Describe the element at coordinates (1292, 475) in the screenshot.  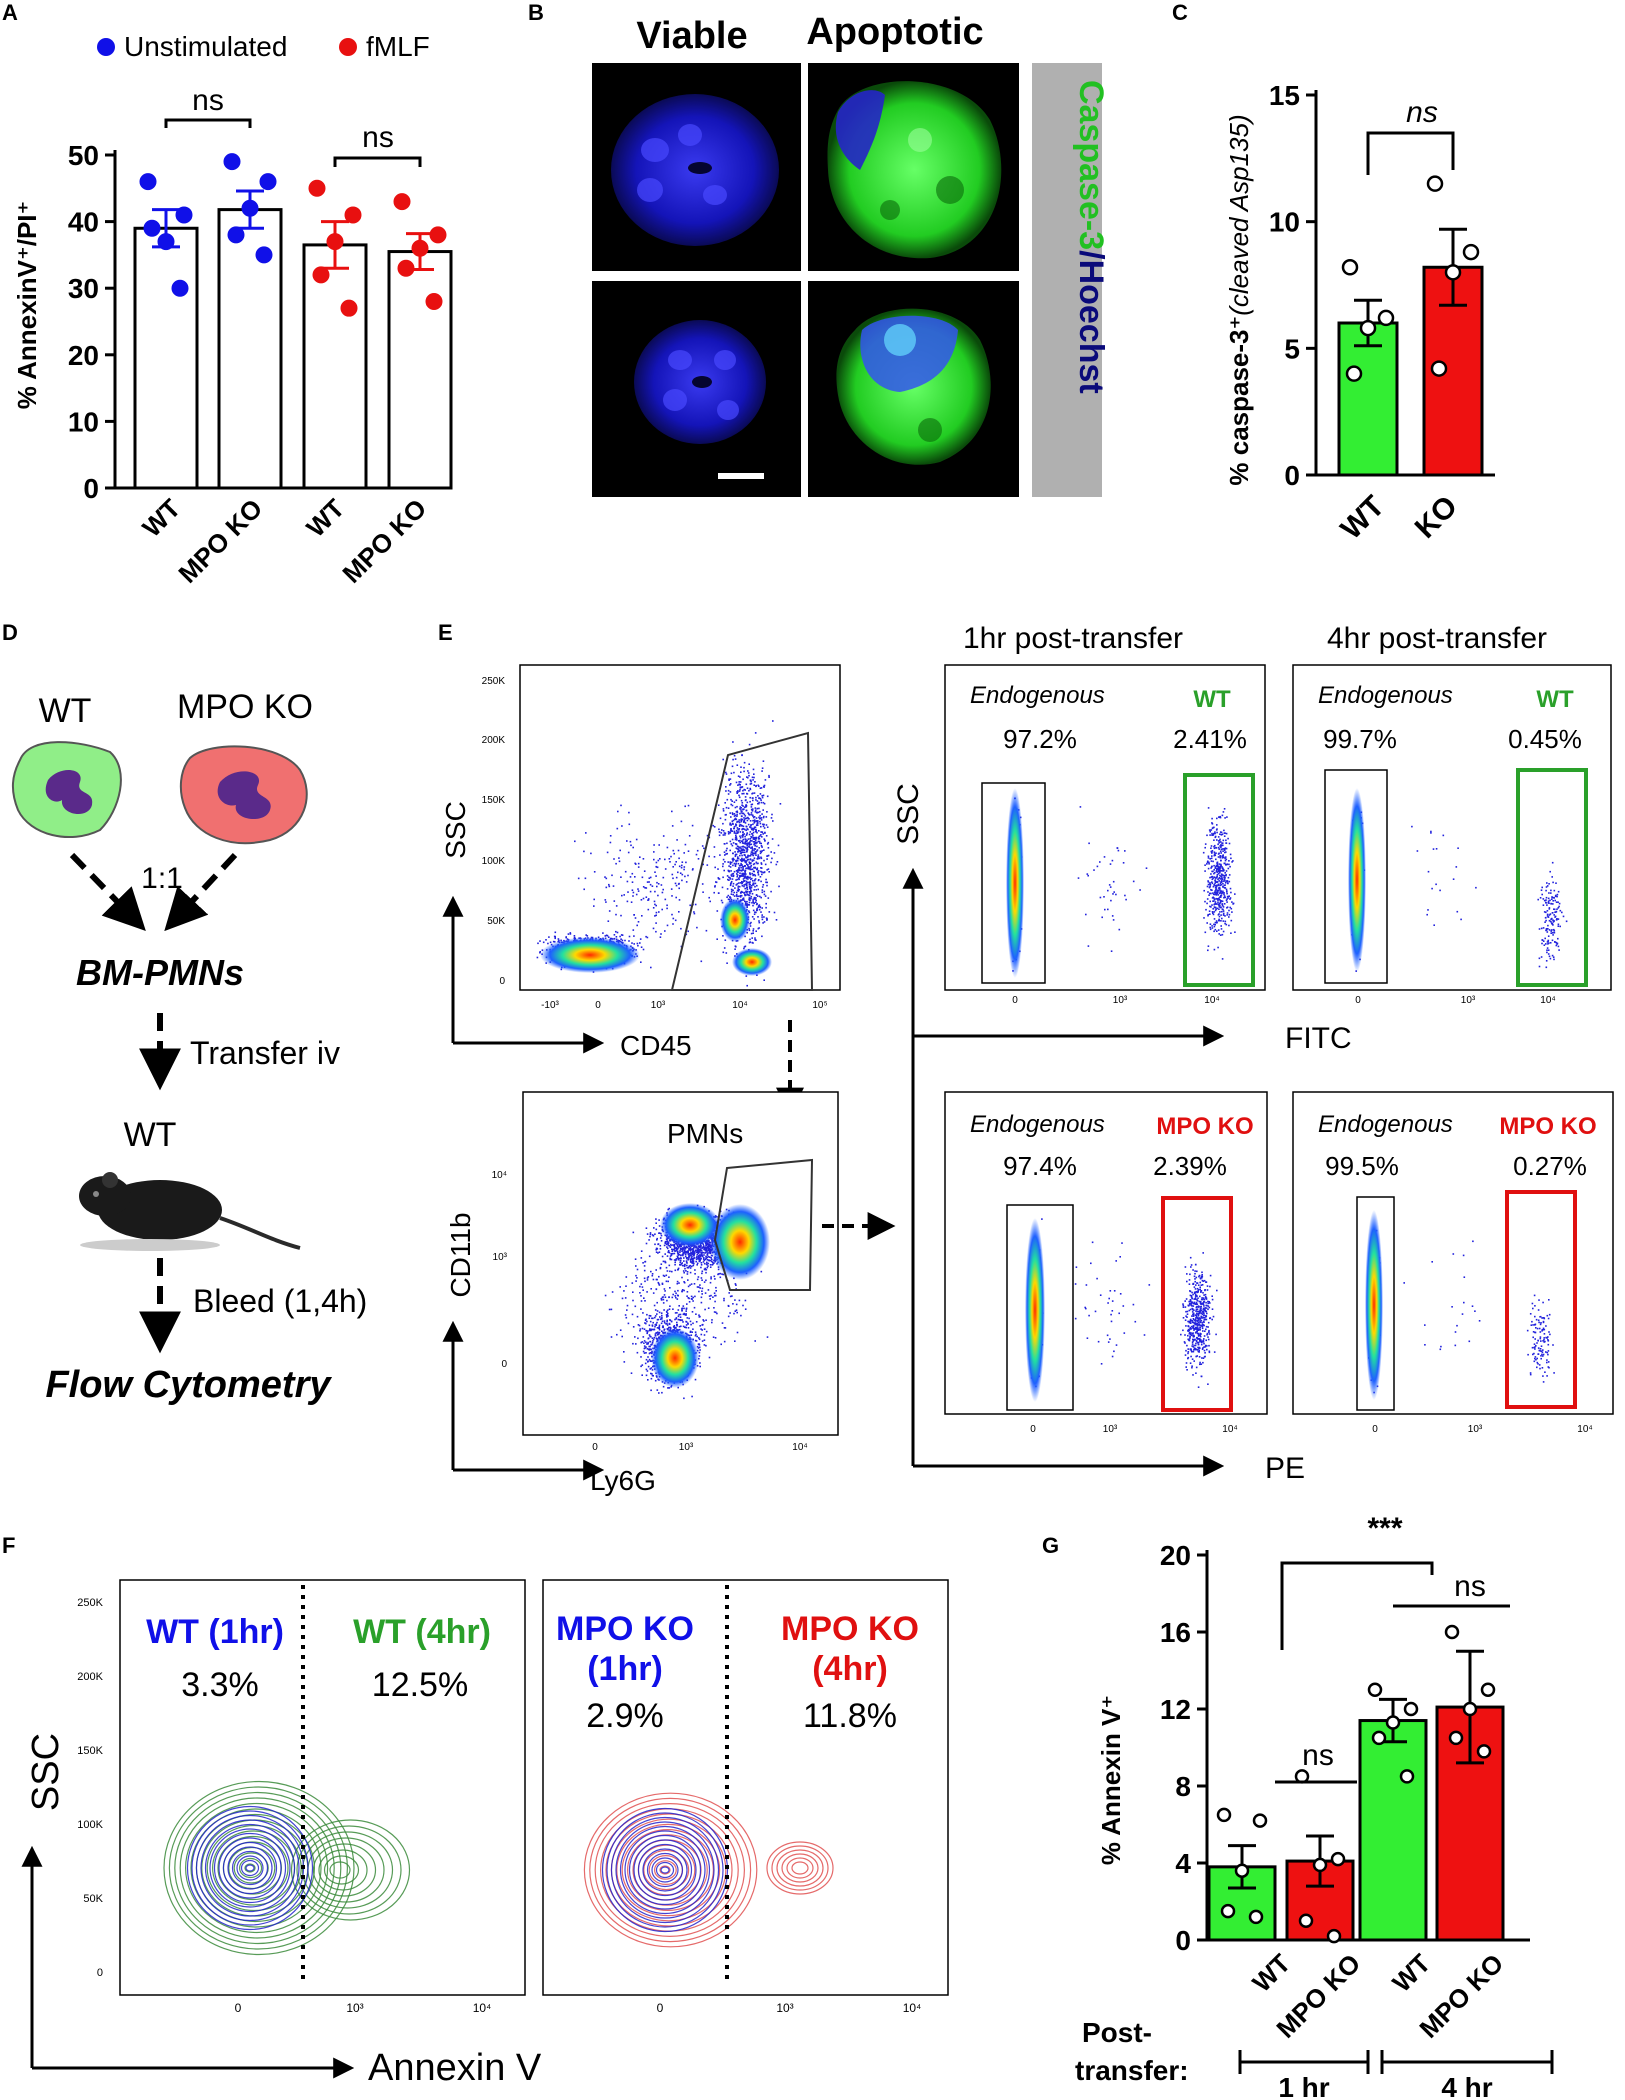
I see `y-tick-label: 0` at that location.